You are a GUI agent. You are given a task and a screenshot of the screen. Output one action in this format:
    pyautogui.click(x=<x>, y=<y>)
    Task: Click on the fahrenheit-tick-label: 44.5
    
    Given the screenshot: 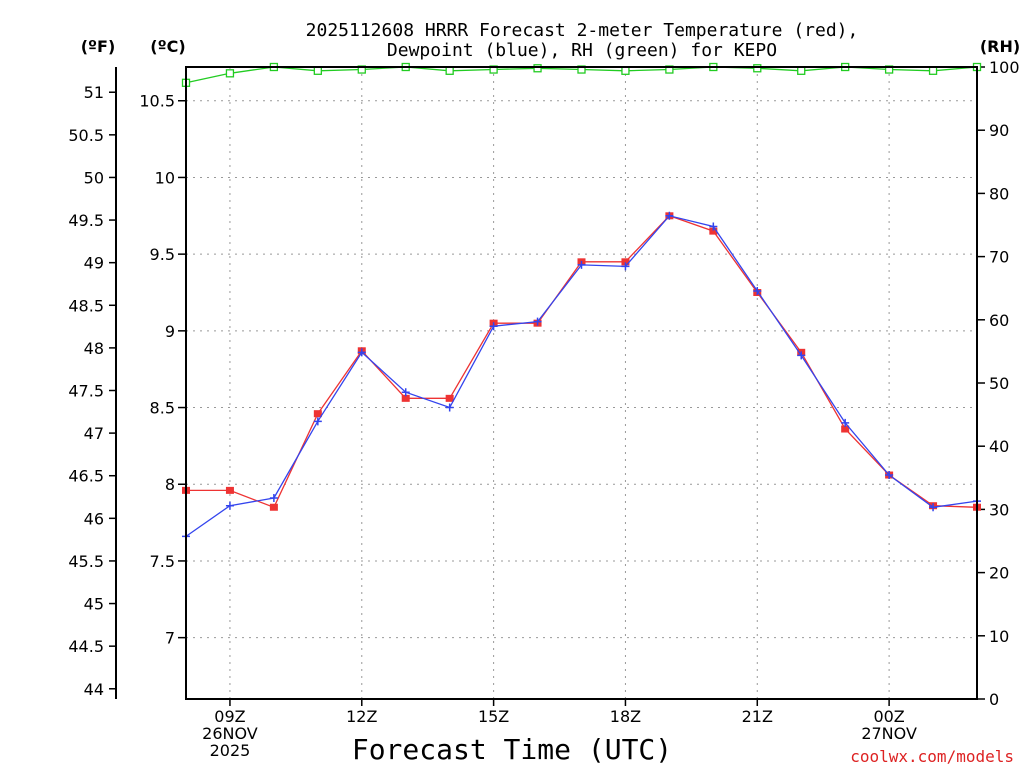 What is the action you would take?
    pyautogui.click(x=86, y=646)
    